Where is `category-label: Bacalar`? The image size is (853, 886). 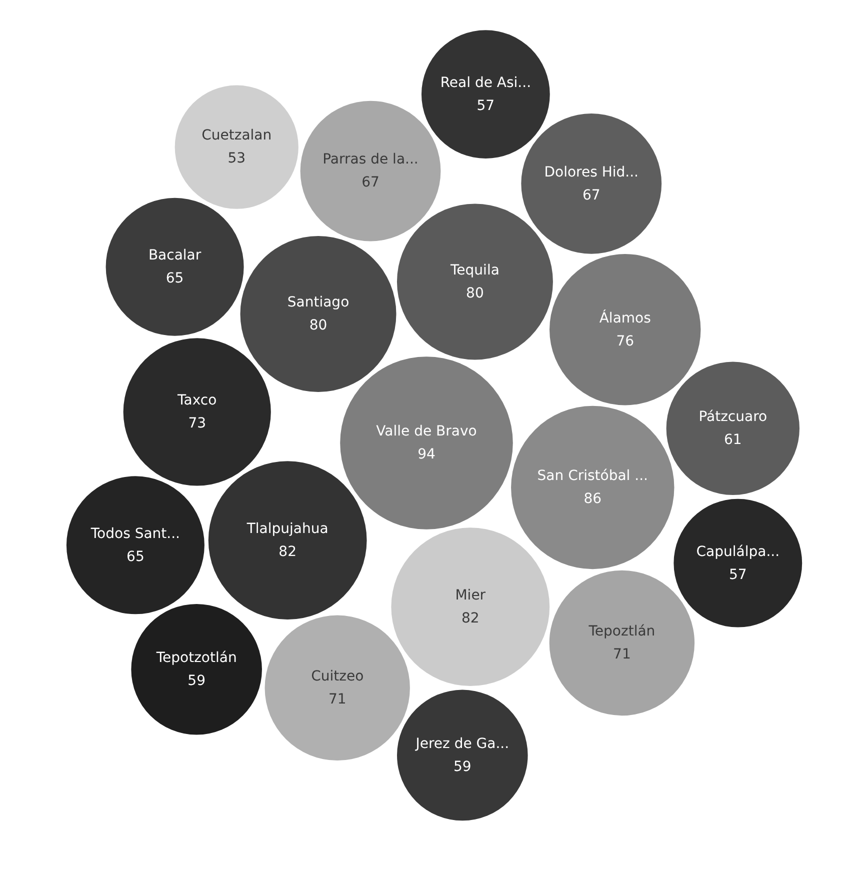 category-label: Bacalar is located at coordinates (175, 256).